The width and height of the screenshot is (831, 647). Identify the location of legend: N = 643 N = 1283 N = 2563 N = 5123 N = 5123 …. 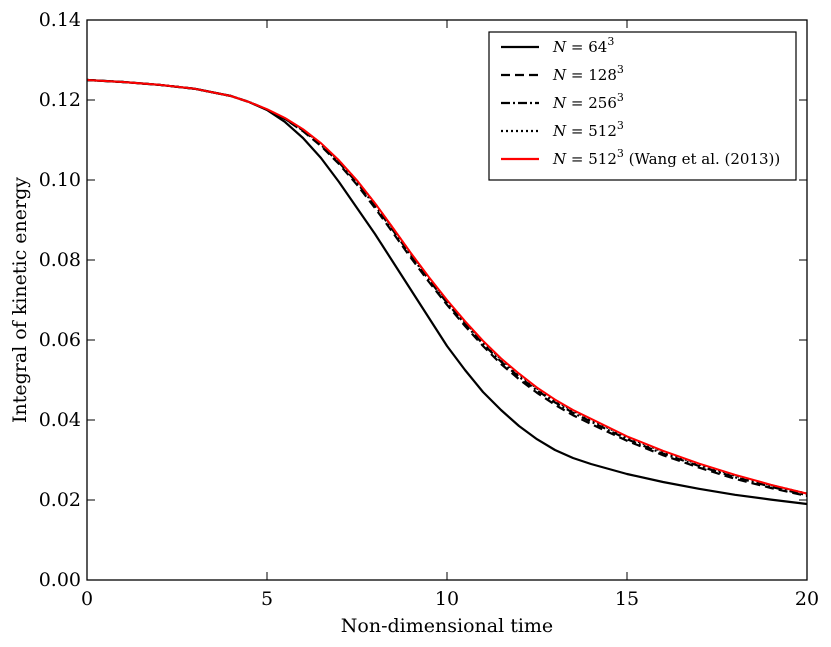
(642, 106).